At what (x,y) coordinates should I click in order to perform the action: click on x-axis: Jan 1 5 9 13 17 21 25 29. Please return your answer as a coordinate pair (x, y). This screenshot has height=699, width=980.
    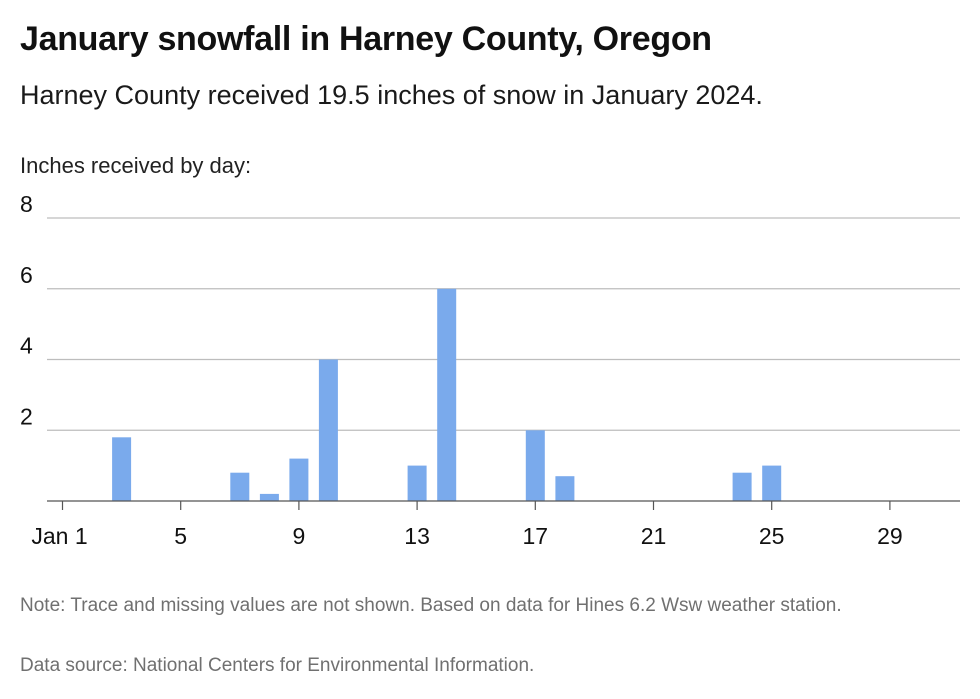
    Looking at the image, I should click on (495, 524).